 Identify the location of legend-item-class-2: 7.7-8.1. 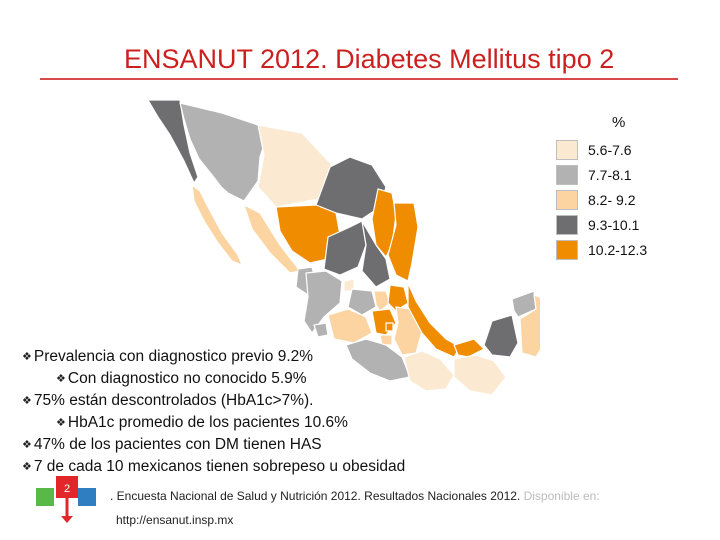
(626, 175).